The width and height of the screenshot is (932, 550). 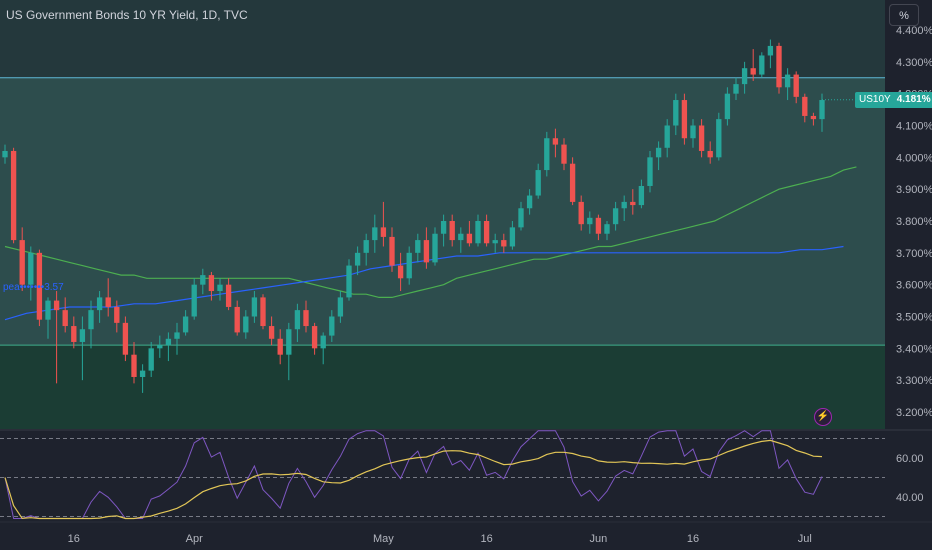 I want to click on rsi-tick-label: 40.00, so click(x=910, y=498).